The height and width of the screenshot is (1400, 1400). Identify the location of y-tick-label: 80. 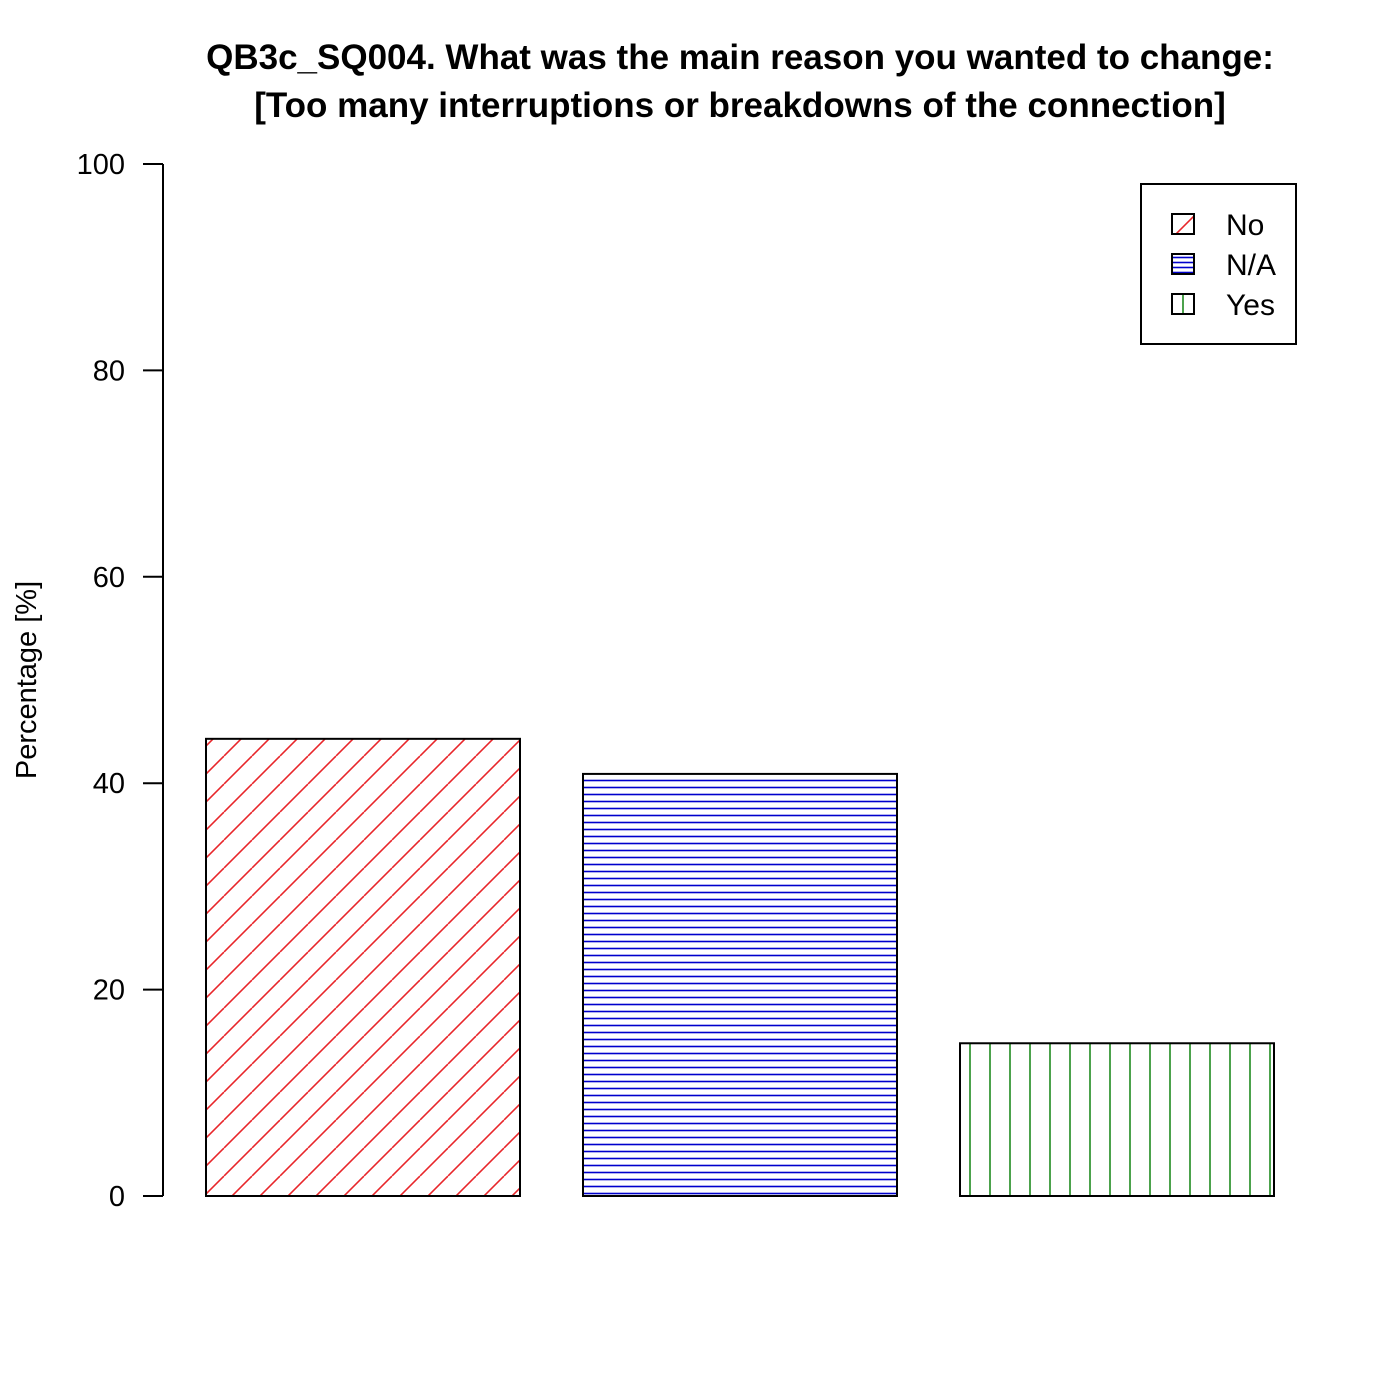
(109, 371).